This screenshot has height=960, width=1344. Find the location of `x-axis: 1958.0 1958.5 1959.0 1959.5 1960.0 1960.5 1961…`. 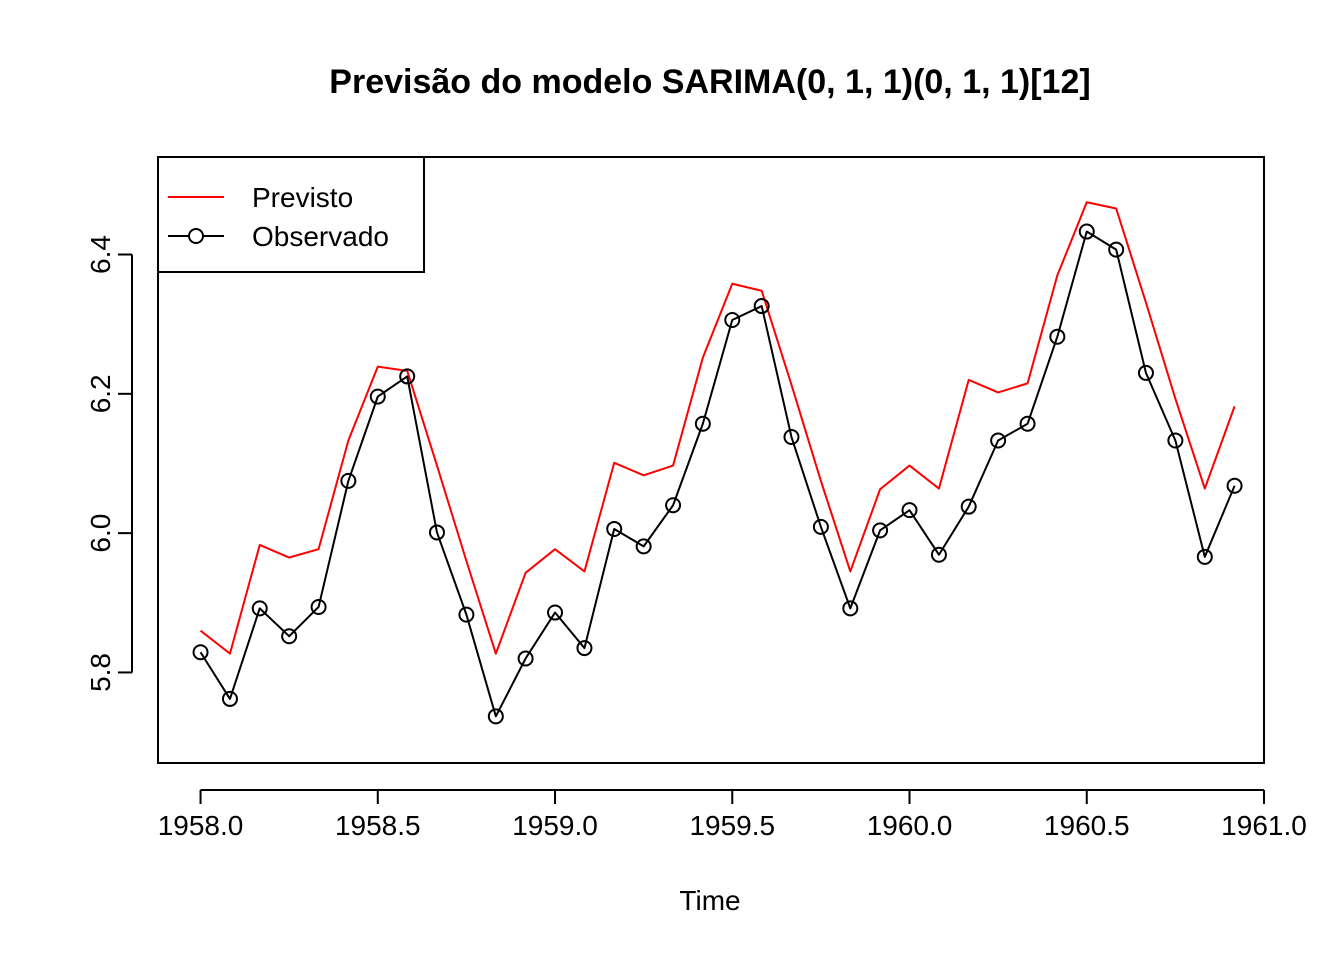

x-axis: 1958.0 1958.5 1959.0 1959.5 1960.0 1960.5 1961… is located at coordinates (732, 815).